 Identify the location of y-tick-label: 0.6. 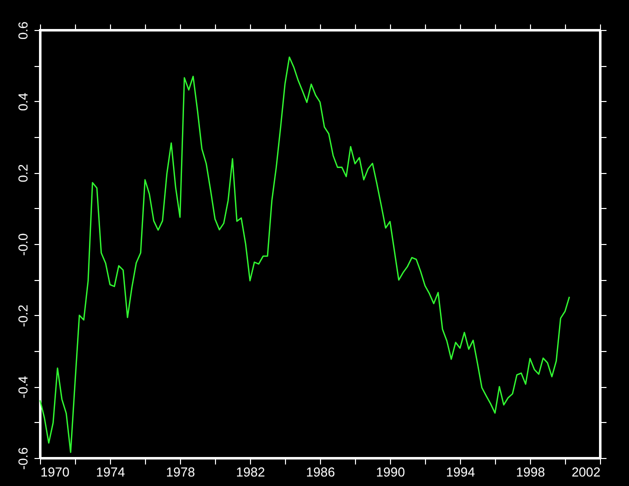
(23, 30).